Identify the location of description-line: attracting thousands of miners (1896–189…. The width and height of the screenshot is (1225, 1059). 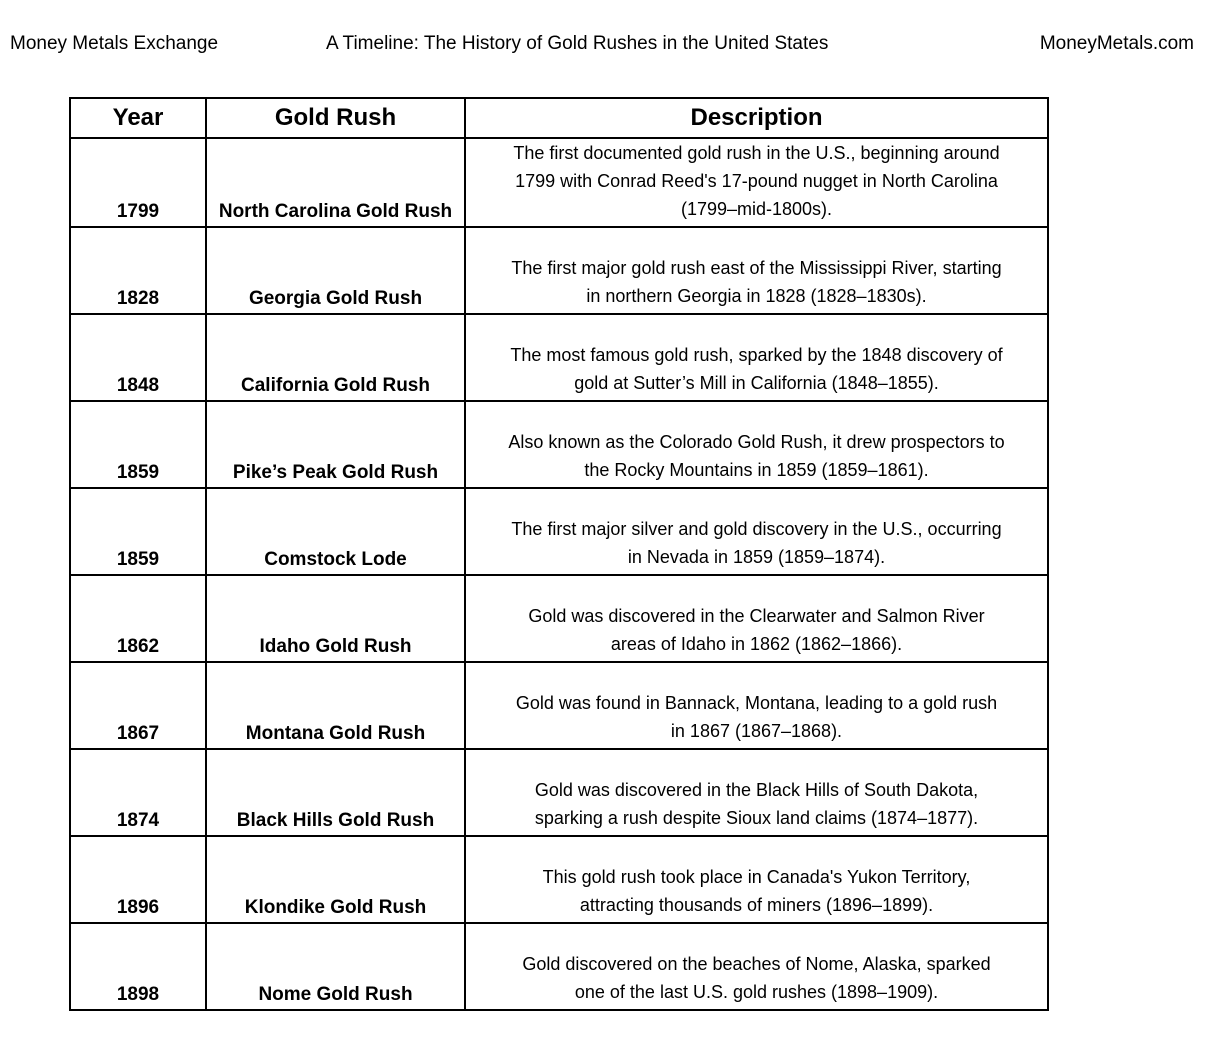
(756, 905).